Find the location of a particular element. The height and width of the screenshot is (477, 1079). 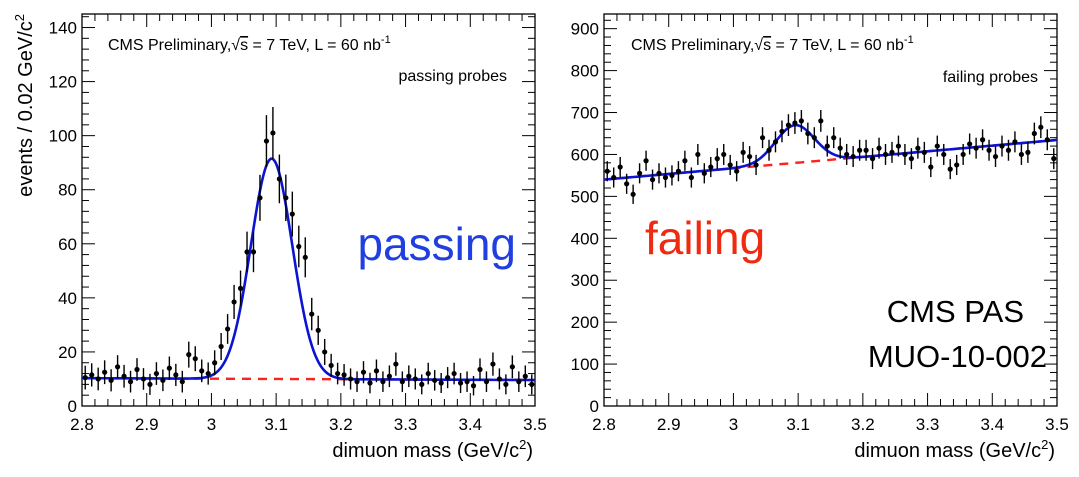

failing-x-axis-title-tail: ) is located at coordinates (1051, 451).